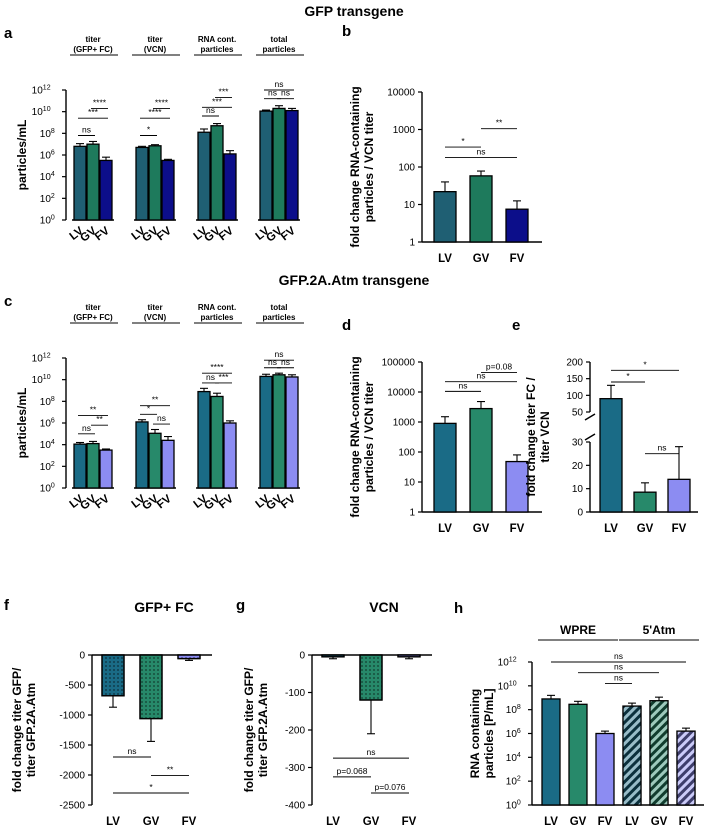  Describe the element at coordinates (47, 467) in the screenshot. I see `c-y-tick-label: 10²` at that location.